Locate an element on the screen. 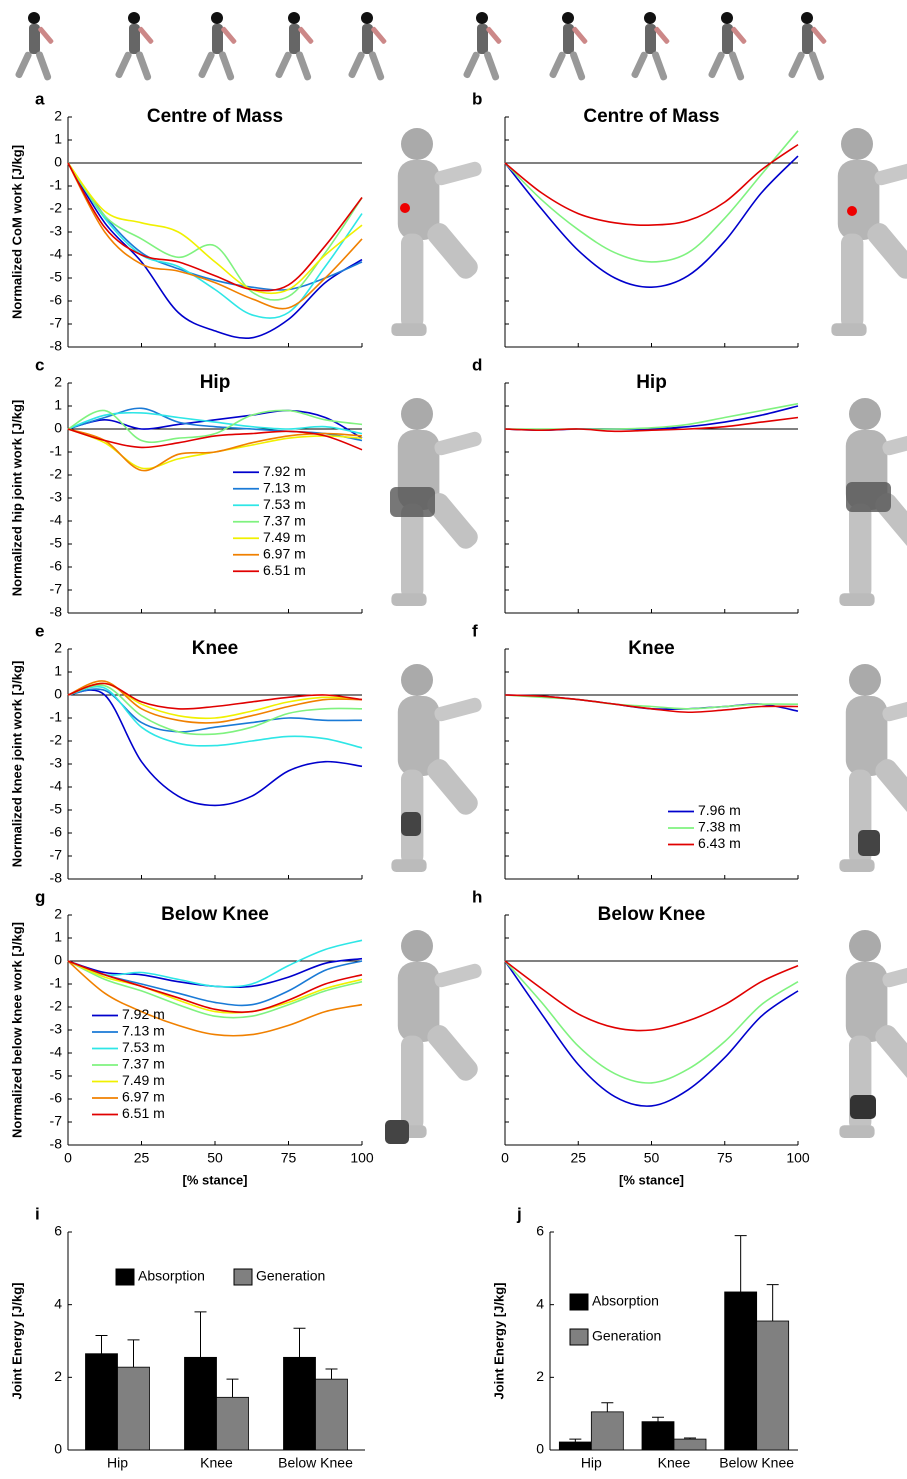 This screenshot has height=1479, width=907. legend-label: 6.43 m is located at coordinates (719, 843).